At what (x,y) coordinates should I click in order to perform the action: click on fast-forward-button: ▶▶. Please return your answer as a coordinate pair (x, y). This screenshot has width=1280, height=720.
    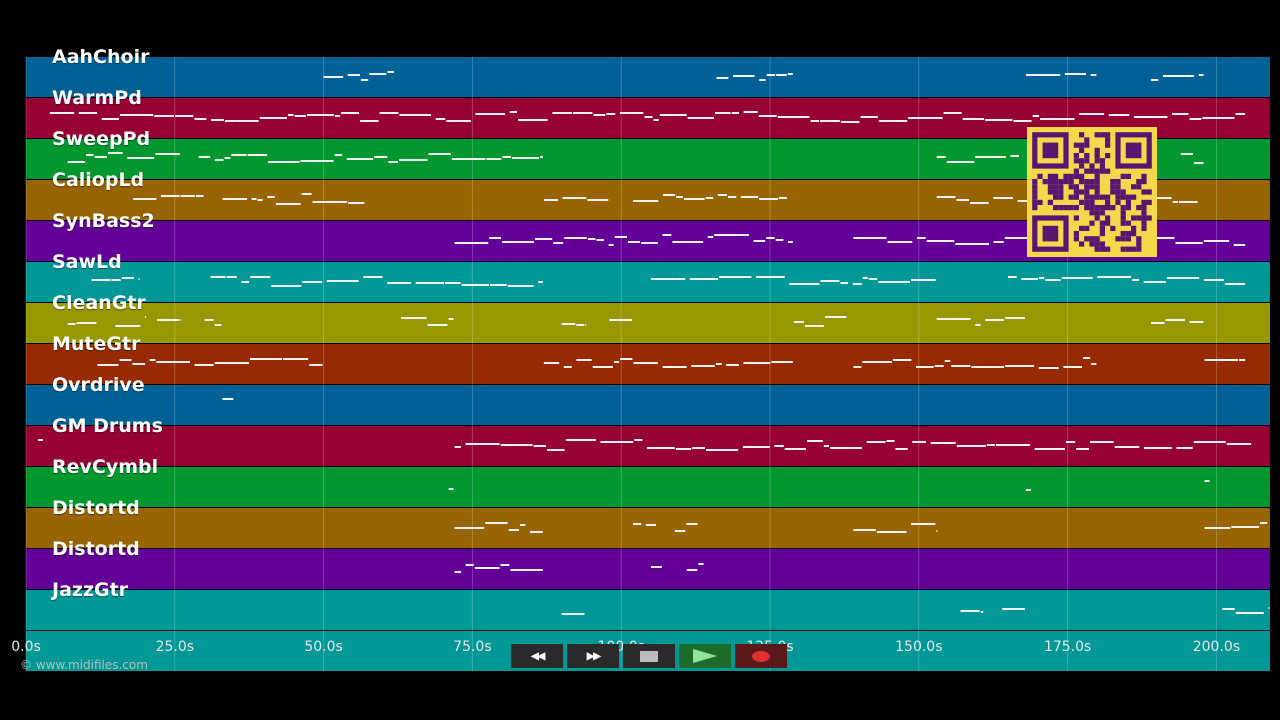
    Looking at the image, I should click on (593, 656).